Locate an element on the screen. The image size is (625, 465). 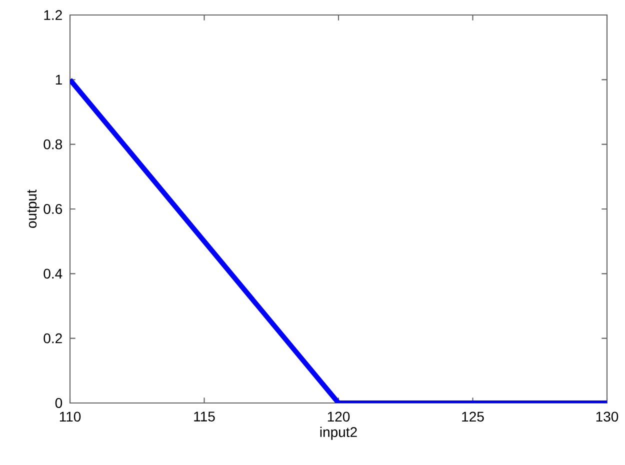
x-axis-title: input2 is located at coordinates (338, 433).